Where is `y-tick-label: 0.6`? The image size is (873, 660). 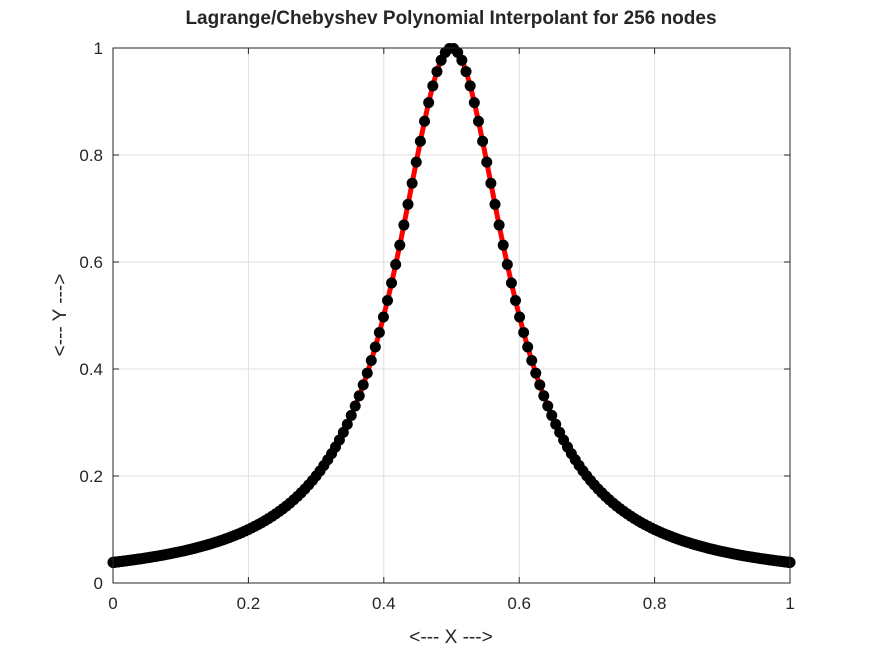 y-tick-label: 0.6 is located at coordinates (91, 262).